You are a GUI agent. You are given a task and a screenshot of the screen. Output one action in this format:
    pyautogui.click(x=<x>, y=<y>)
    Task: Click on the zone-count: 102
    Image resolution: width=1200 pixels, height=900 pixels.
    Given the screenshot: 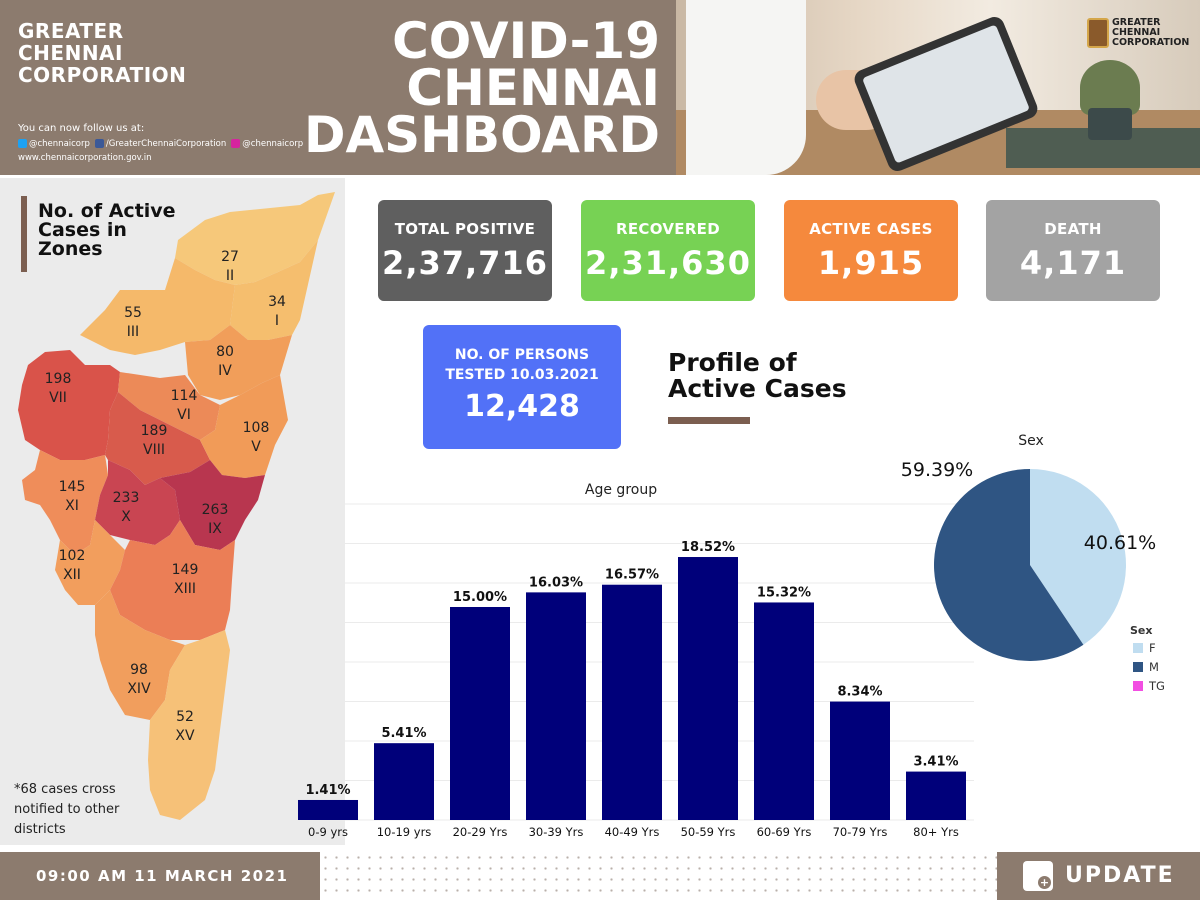 What is the action you would take?
    pyautogui.click(x=72, y=556)
    